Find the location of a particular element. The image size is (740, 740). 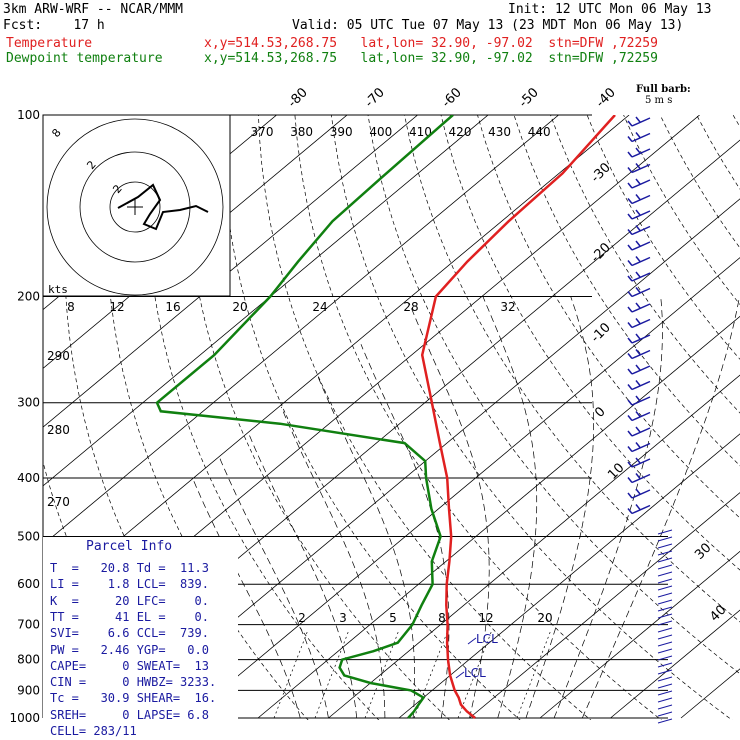

mixing-ratio-label: 12 is located at coordinates (485, 618).